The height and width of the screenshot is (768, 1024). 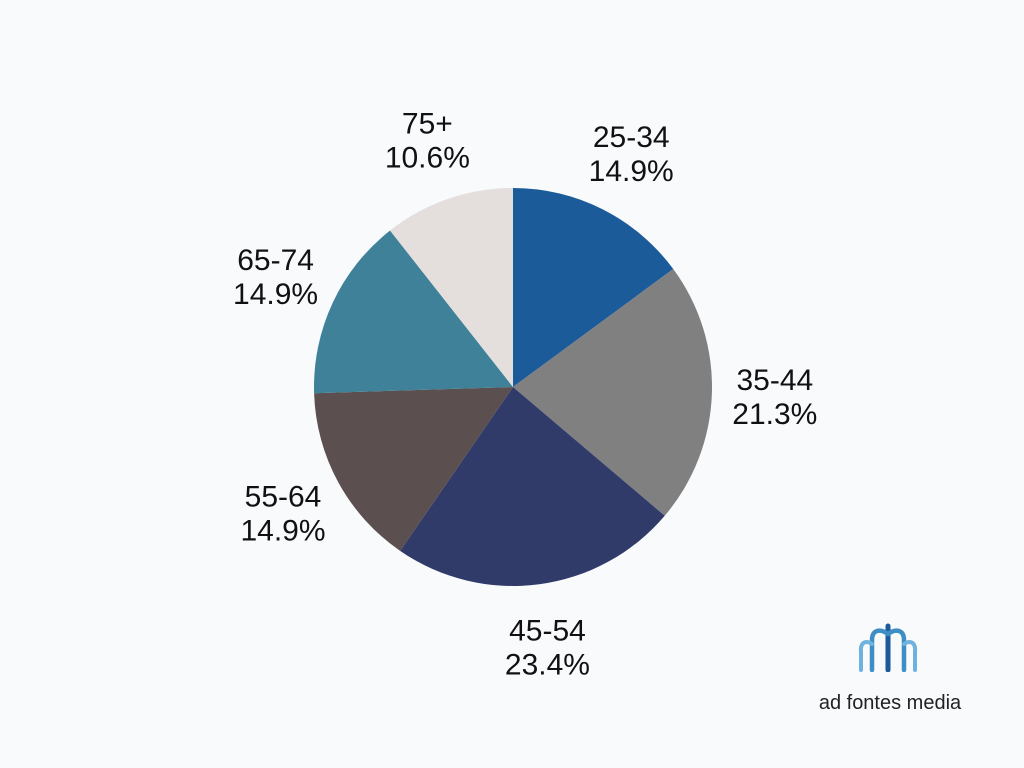 I want to click on slice-category: 65-74, so click(x=275, y=260).